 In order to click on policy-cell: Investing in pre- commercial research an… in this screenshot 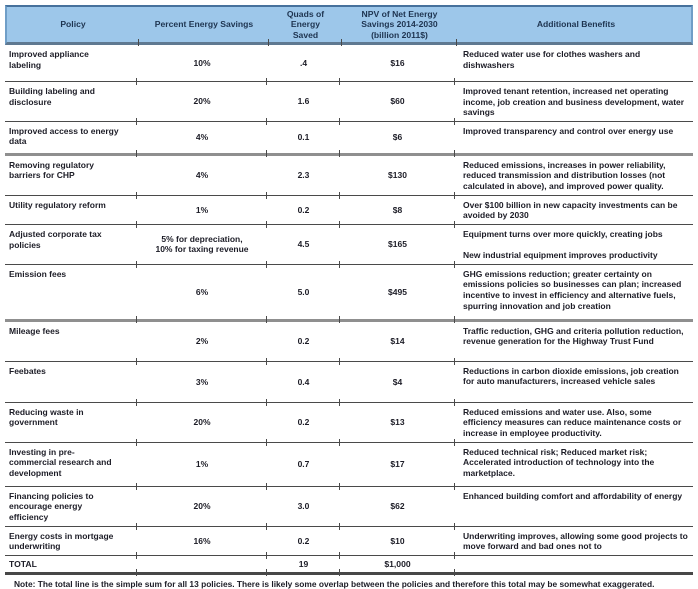, I will do `click(71, 466)`.